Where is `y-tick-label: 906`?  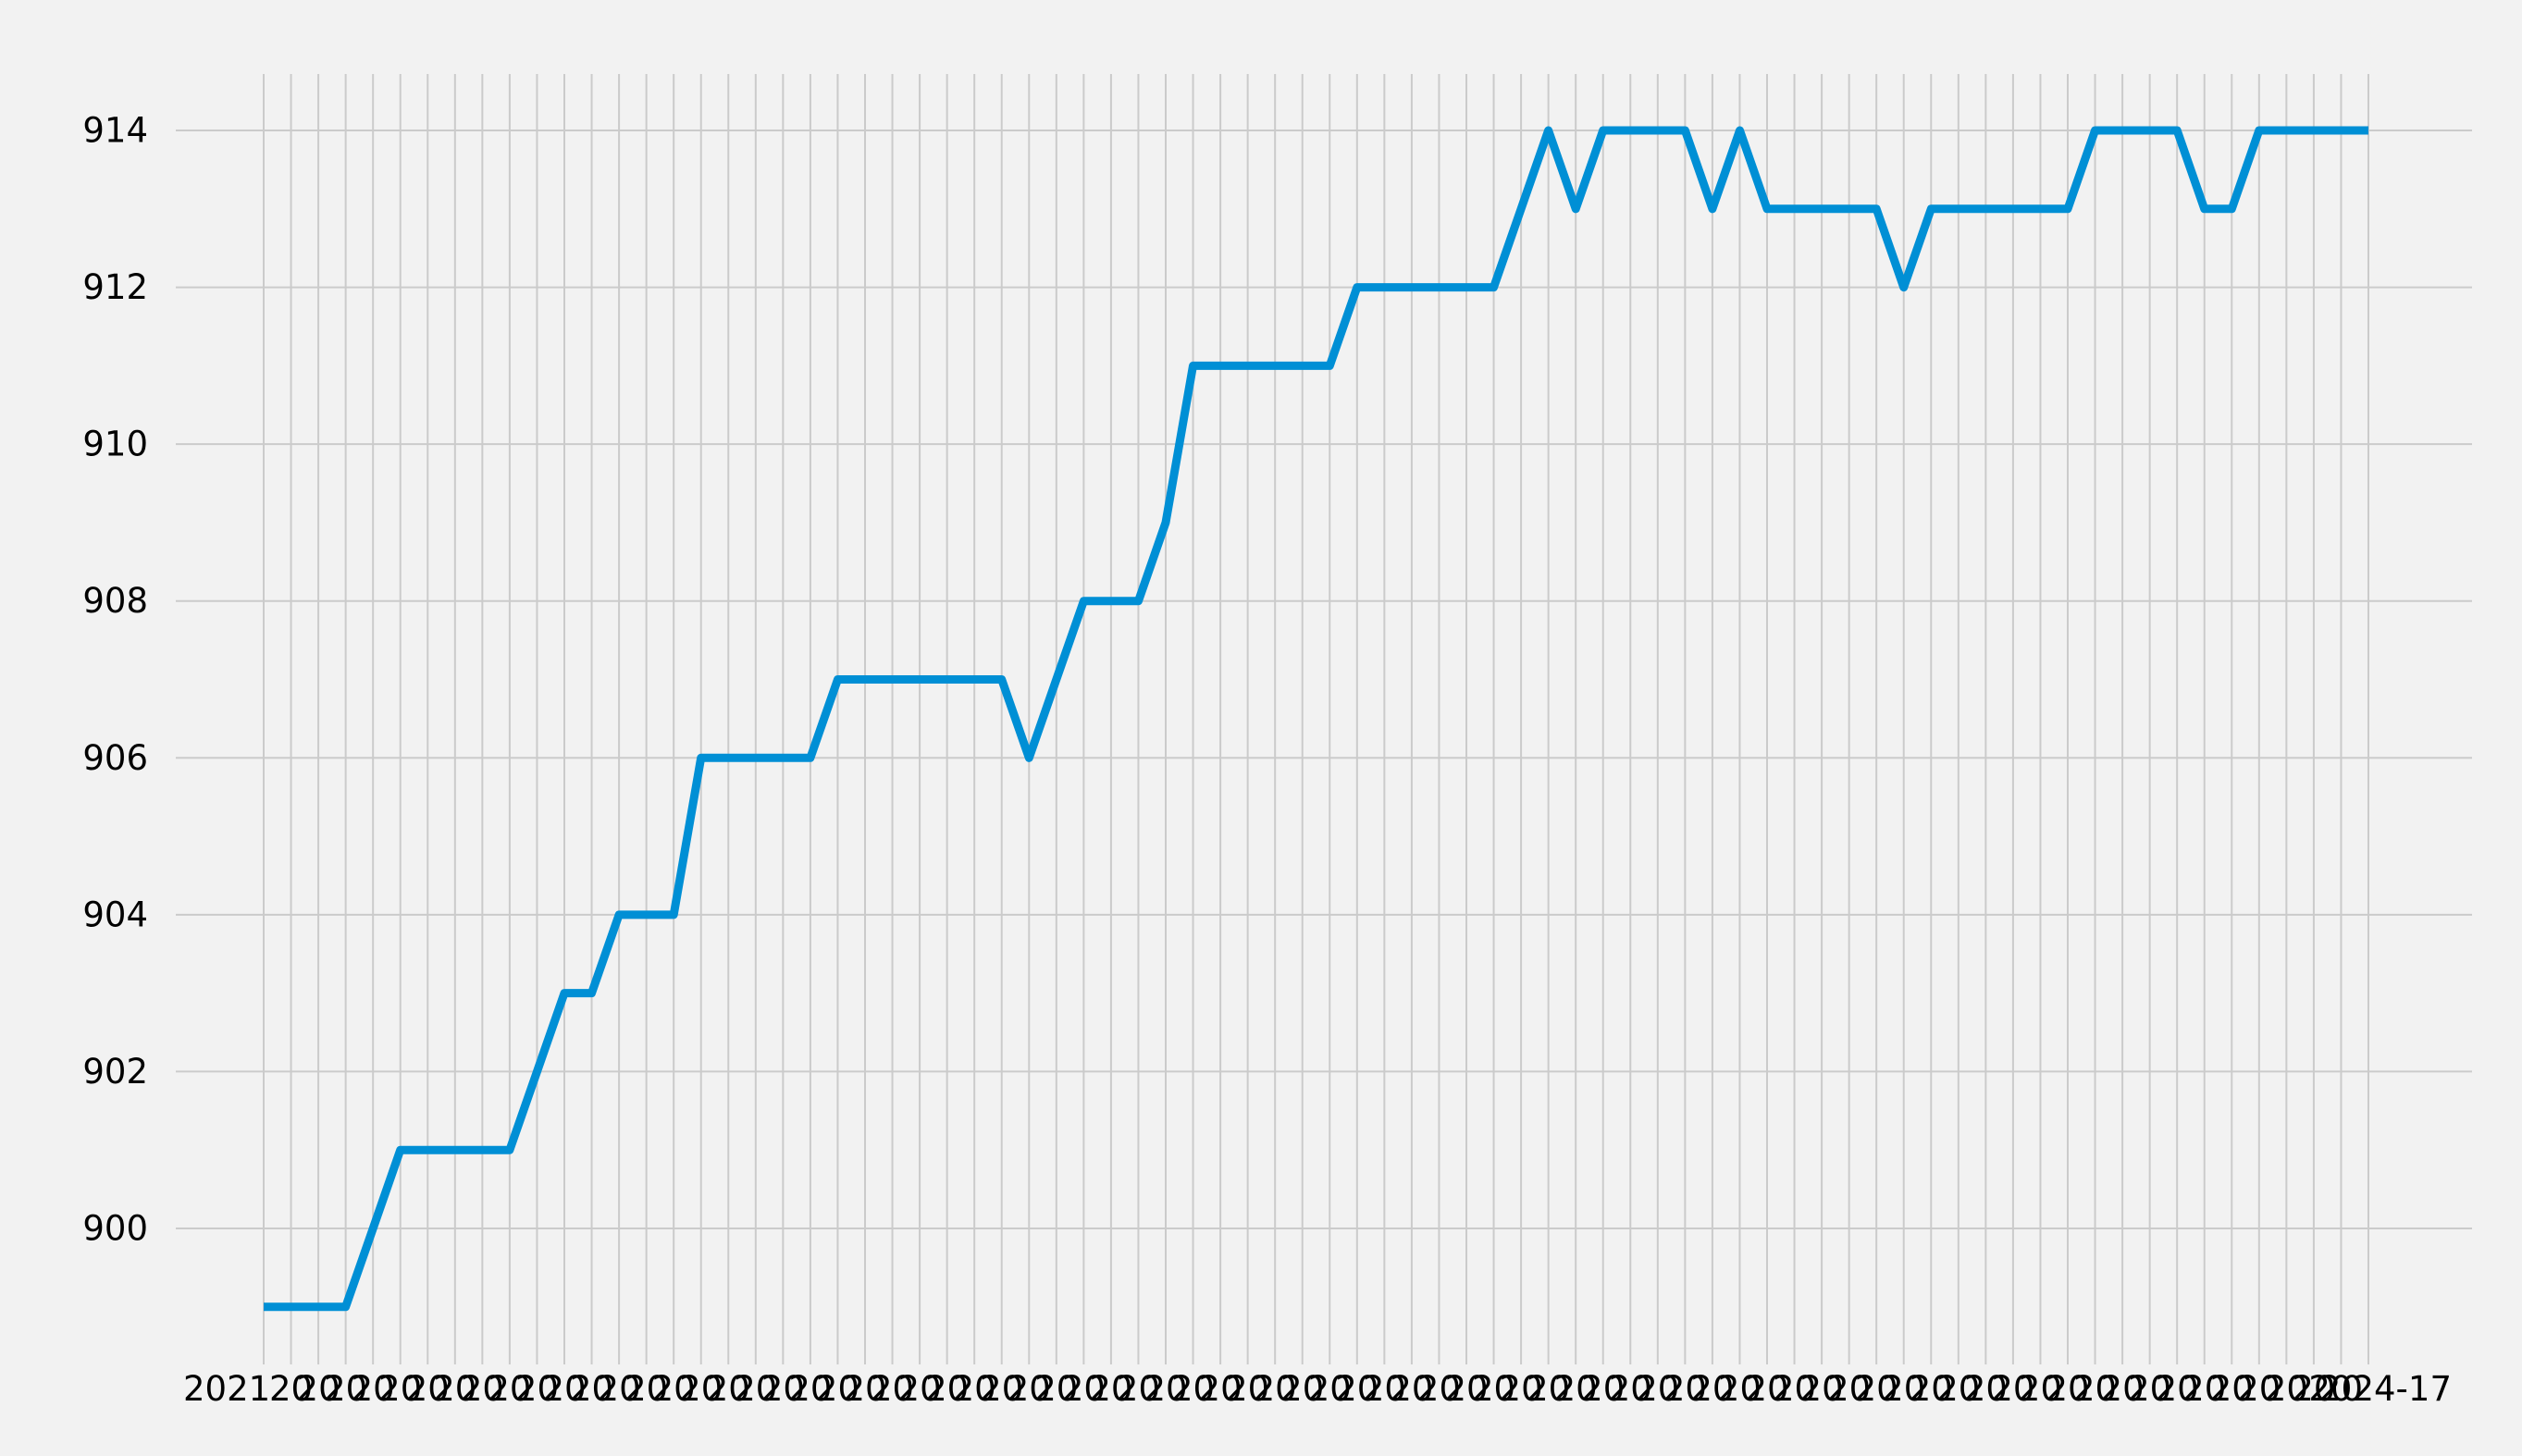
y-tick-label: 906 is located at coordinates (115, 758).